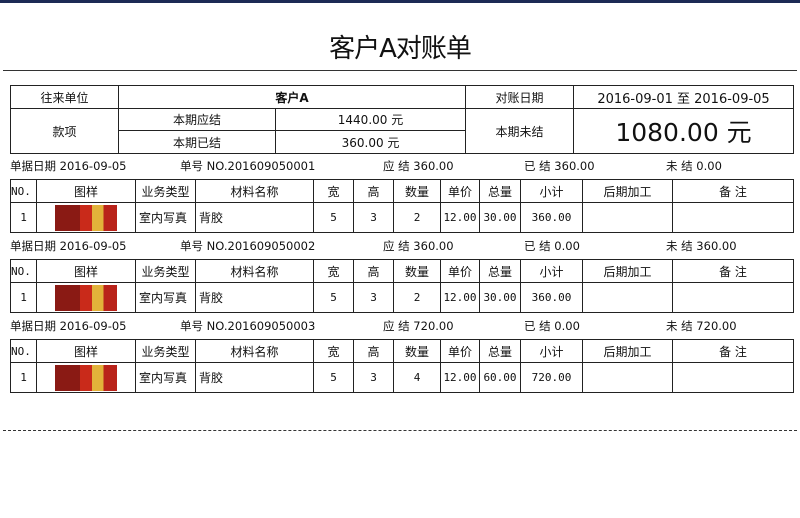  I want to click on partner-label: 往来单位, so click(64, 97).